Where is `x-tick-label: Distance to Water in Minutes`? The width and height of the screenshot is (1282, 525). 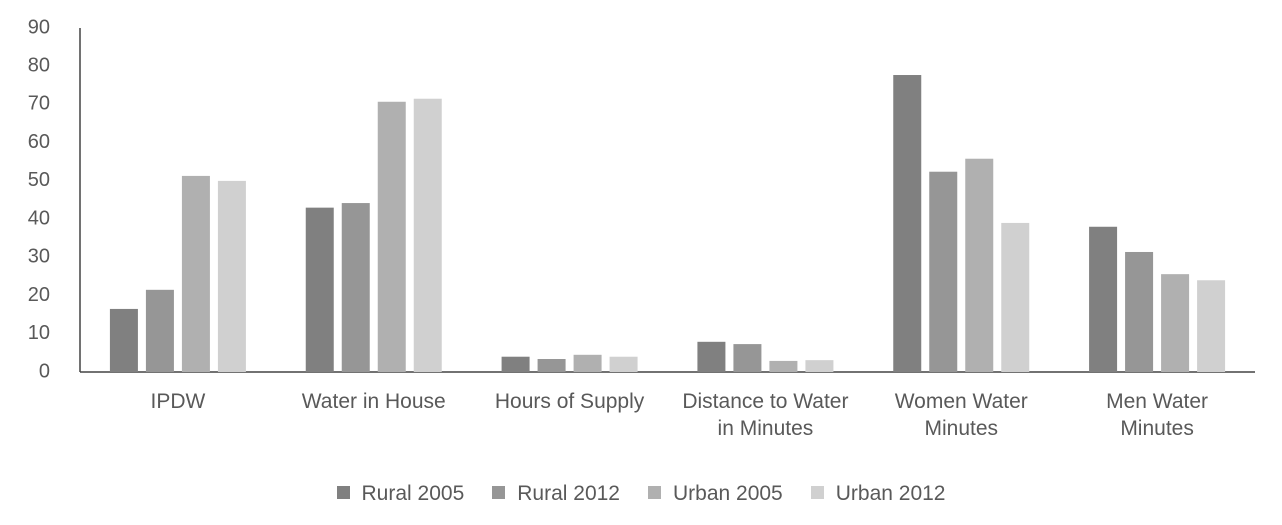 x-tick-label: Distance to Water in Minutes is located at coordinates (765, 415).